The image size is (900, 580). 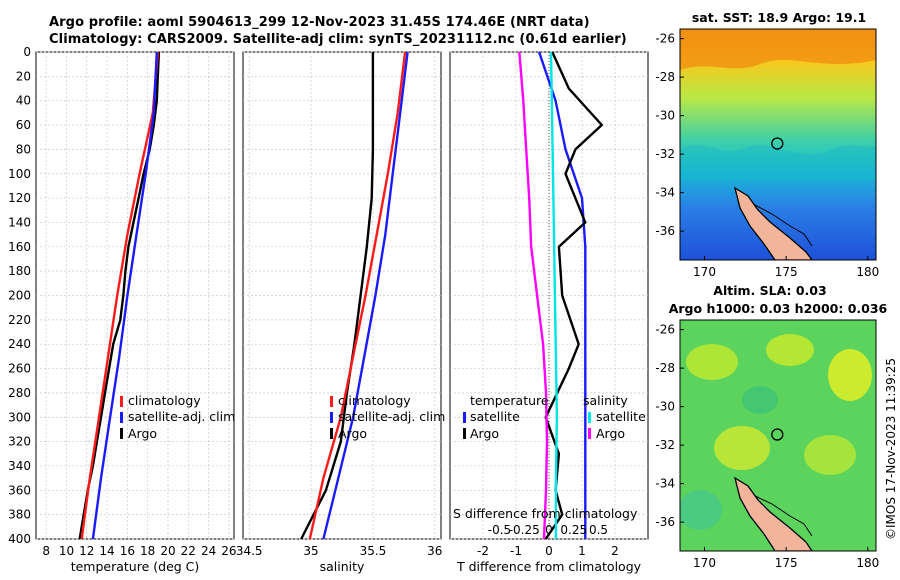 I want to click on depth-tick-label: 40, so click(x=23, y=101).